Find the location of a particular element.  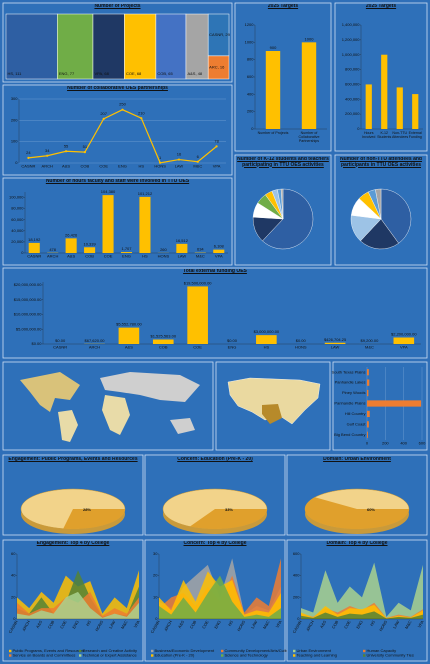

x-tick-label: A&S is located at coordinates (129, 347).